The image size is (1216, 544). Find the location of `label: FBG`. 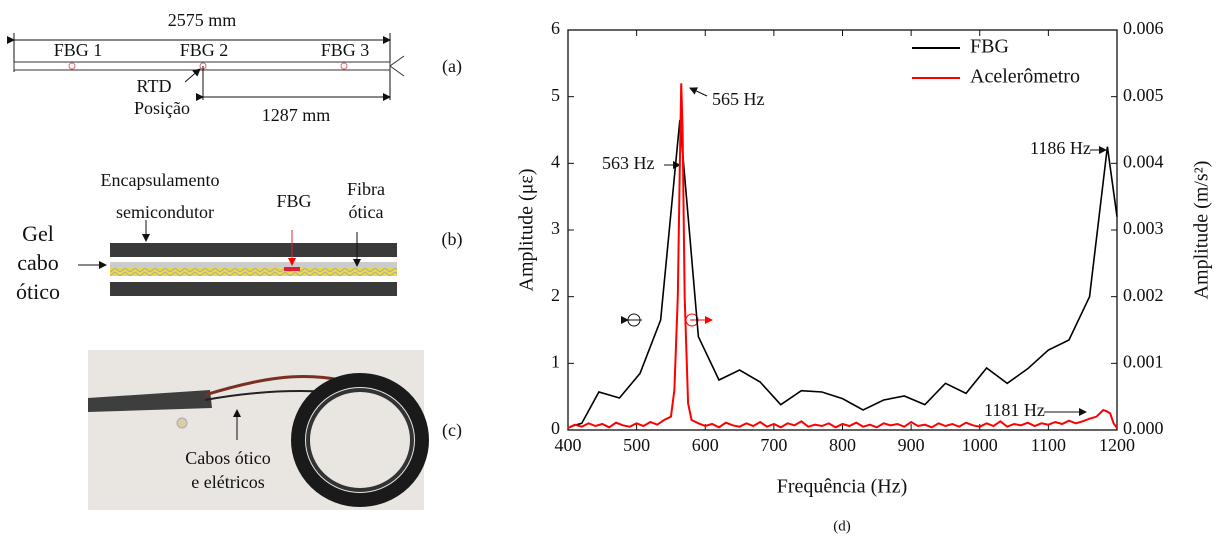

label: FBG is located at coordinates (293, 201).